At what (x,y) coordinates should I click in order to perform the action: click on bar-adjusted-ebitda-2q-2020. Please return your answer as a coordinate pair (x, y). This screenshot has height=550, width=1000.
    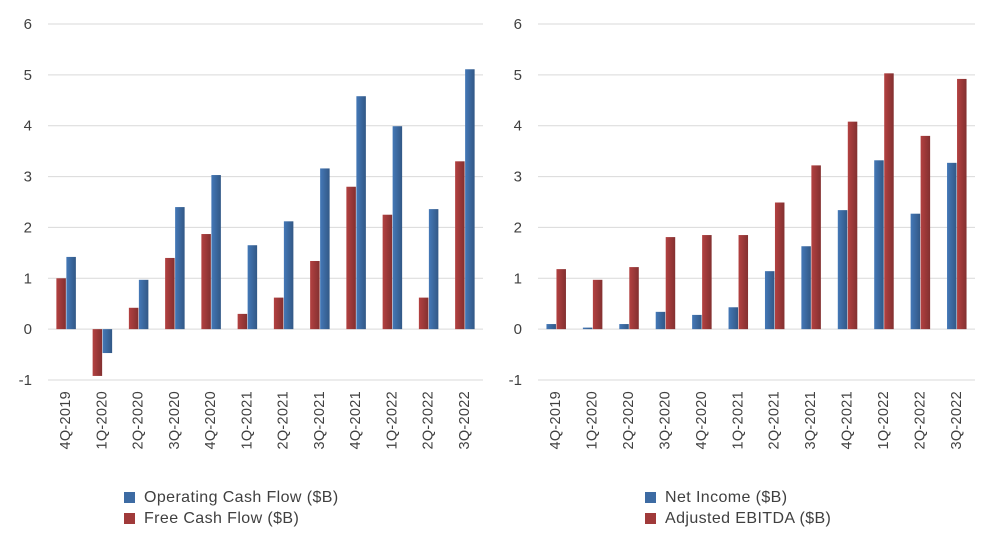
    Looking at the image, I should click on (634, 298).